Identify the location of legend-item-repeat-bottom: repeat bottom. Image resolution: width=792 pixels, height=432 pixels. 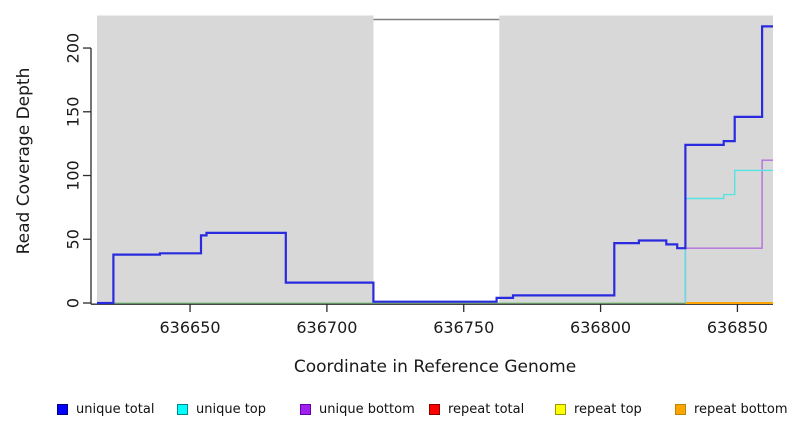
(731, 409).